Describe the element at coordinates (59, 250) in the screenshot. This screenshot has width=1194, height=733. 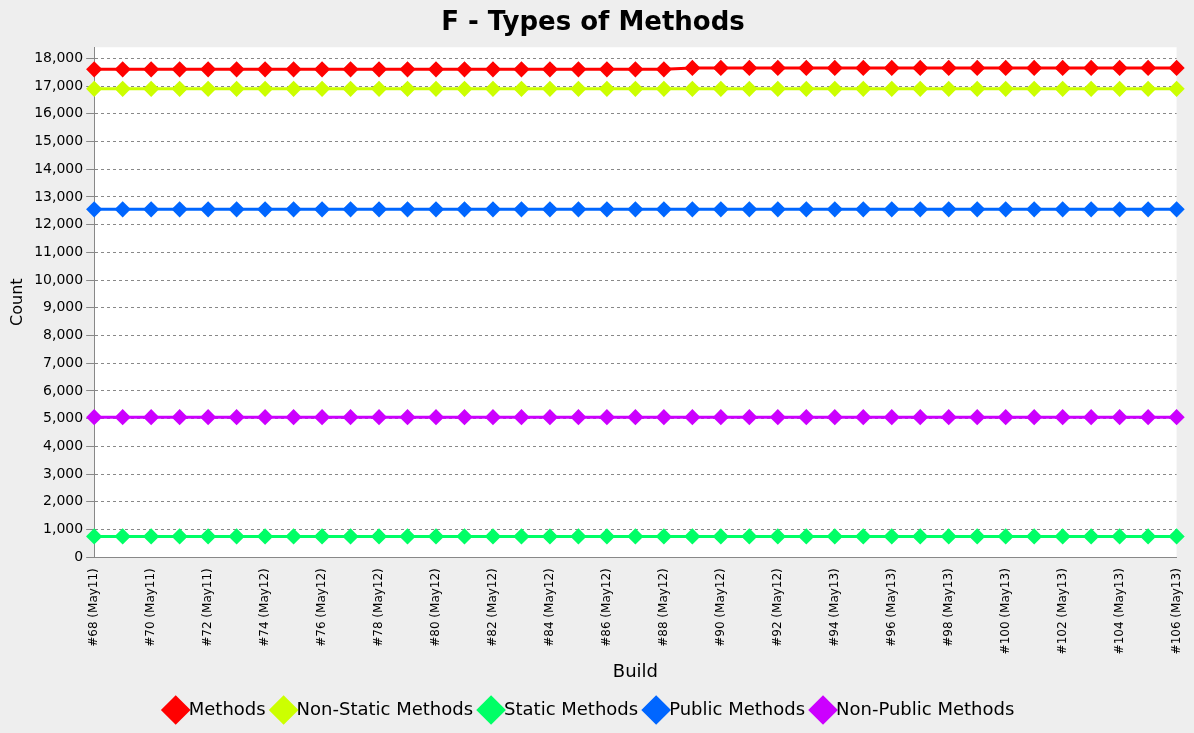
I see `y-tick-label: 11,000` at that location.